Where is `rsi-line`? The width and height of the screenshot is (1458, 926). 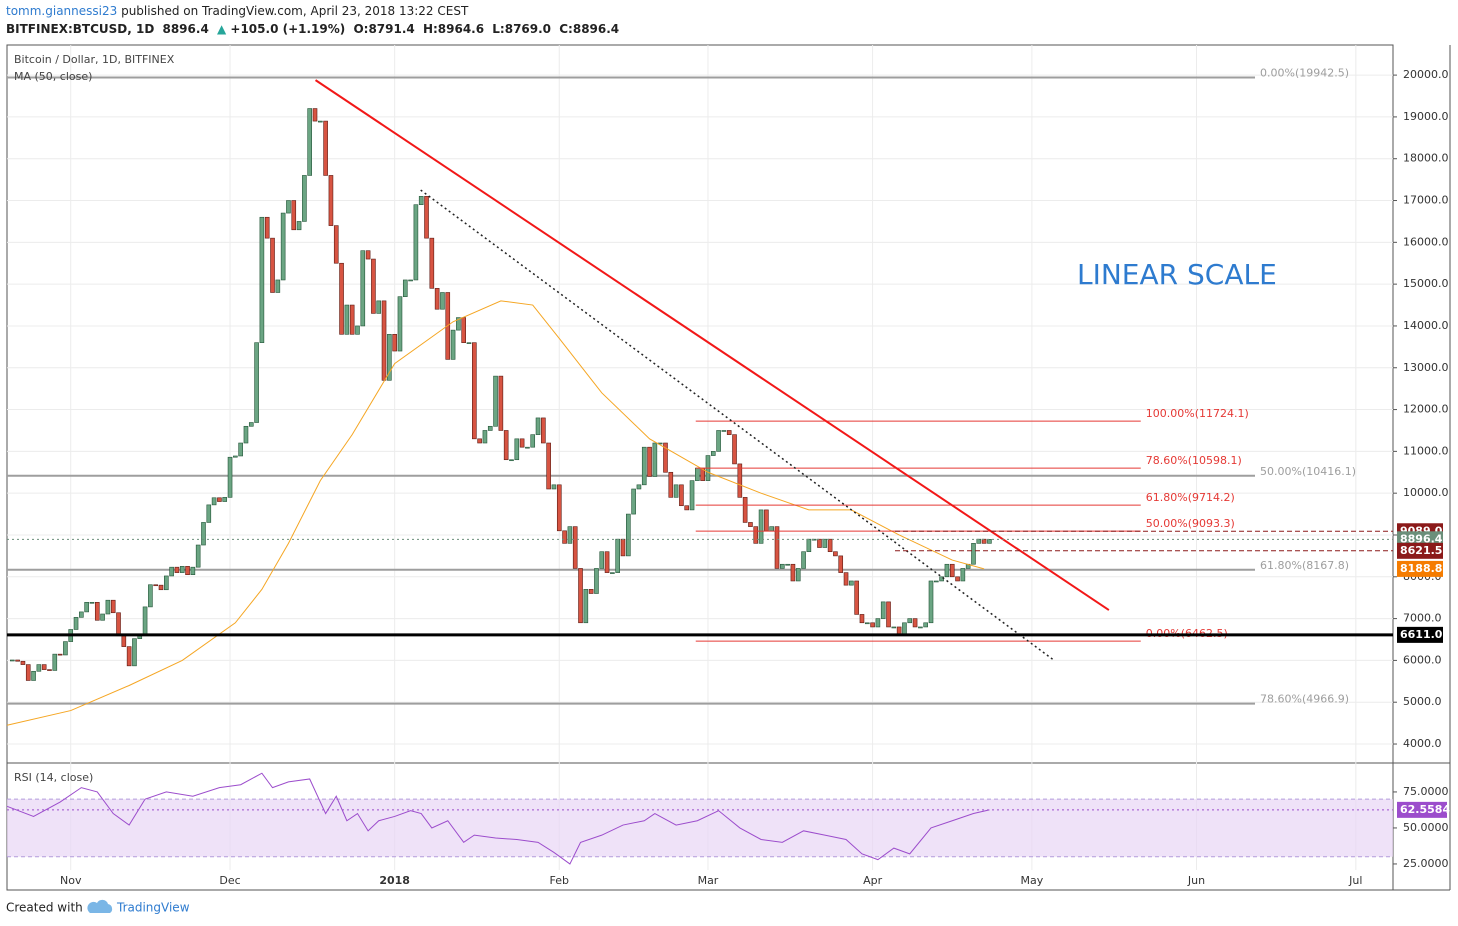
rsi-line is located at coordinates (498, 818).